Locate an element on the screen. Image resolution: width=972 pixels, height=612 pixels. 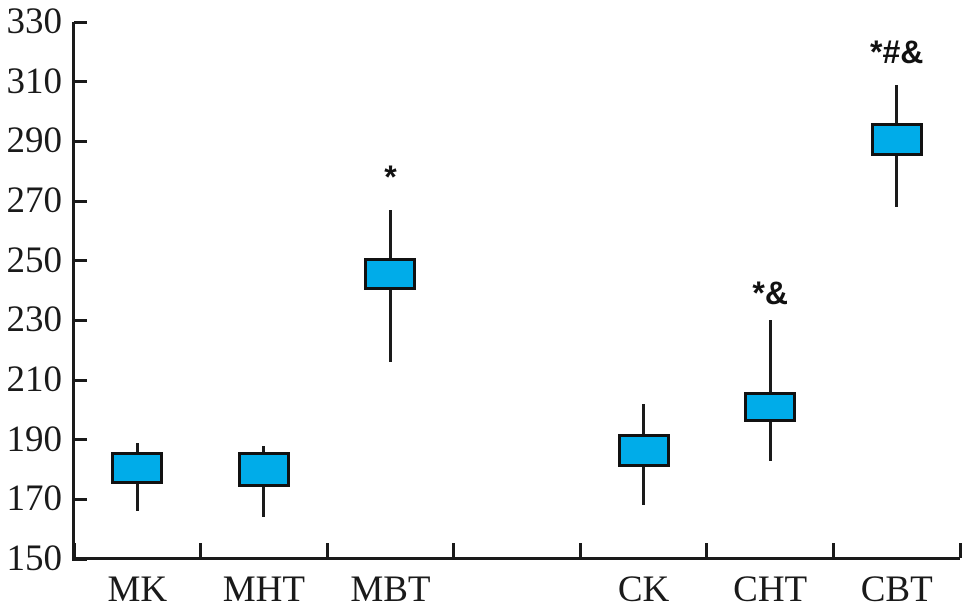
box-cht is located at coordinates (770, 406).